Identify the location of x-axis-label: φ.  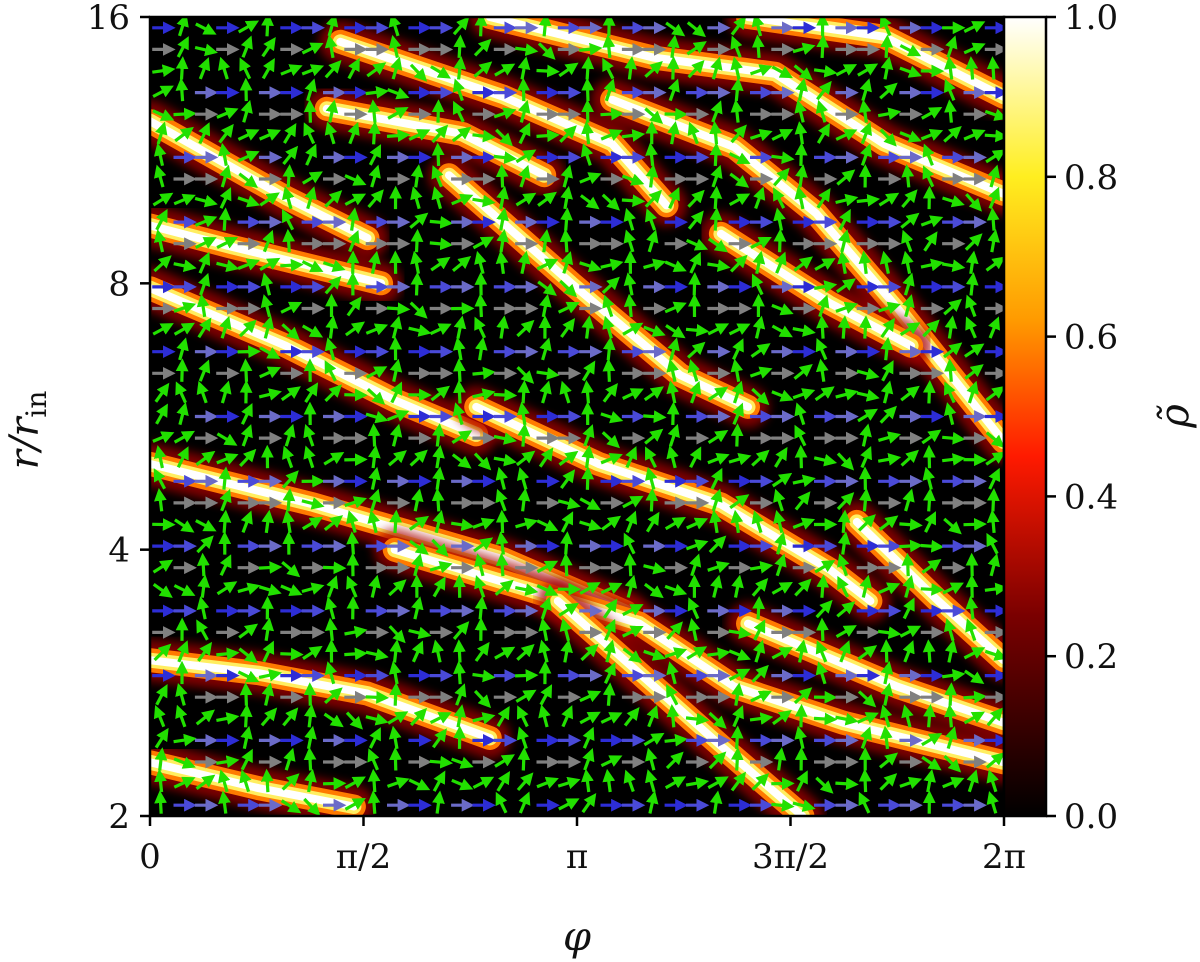
(577, 937).